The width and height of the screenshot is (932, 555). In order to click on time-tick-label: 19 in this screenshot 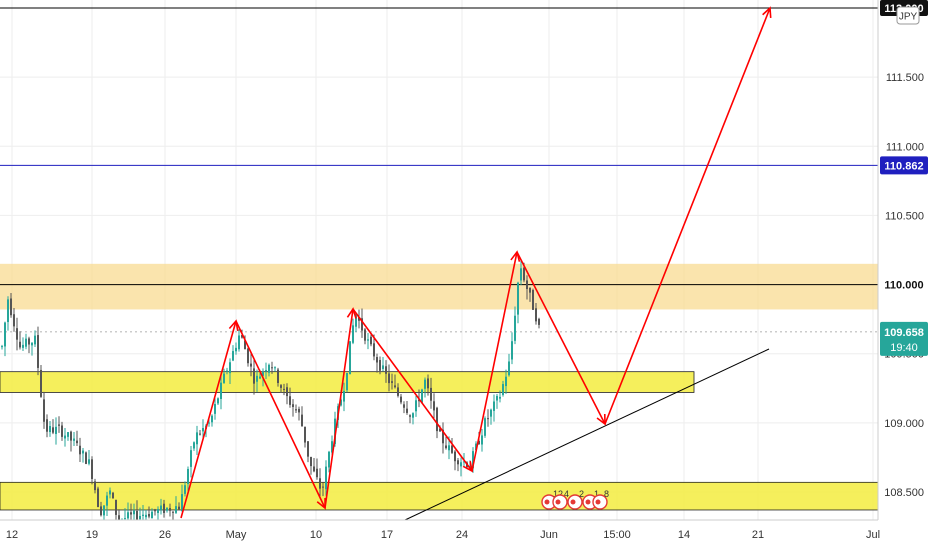, I will do `click(92, 535)`.